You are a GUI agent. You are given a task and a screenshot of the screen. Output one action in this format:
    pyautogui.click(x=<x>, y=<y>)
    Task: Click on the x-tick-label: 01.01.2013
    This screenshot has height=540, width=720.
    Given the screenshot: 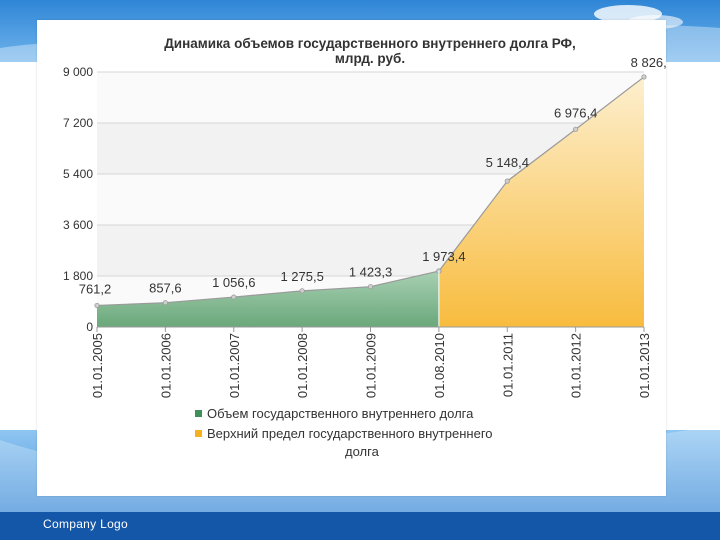 What is the action you would take?
    pyautogui.click(x=644, y=365)
    